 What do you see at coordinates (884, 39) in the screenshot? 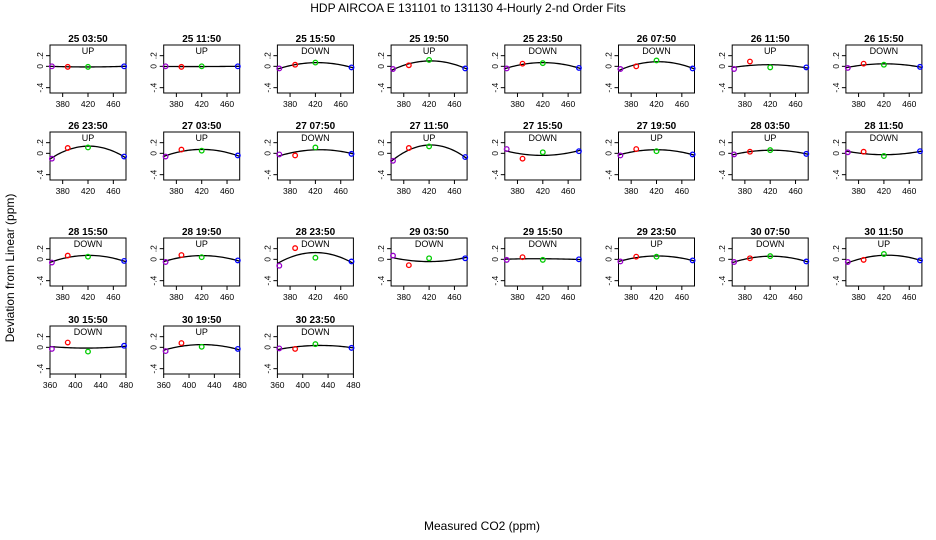
I see `panel-label: 26 15:50` at bounding box center [884, 39].